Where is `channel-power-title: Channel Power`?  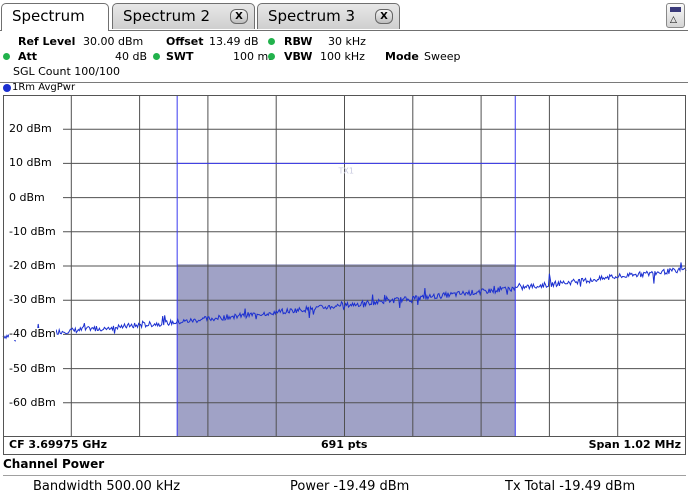 channel-power-title: Channel Power is located at coordinates (54, 464).